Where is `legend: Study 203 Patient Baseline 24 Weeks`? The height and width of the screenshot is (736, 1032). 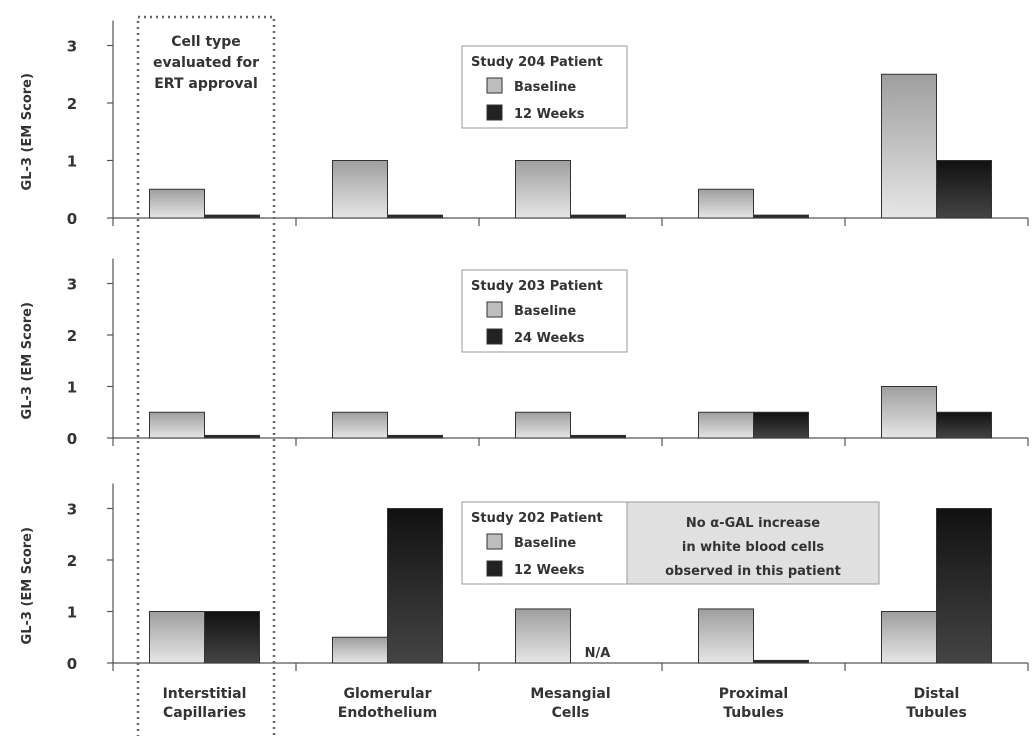
legend: Study 203 Patient Baseline 24 Weeks is located at coordinates (544, 311).